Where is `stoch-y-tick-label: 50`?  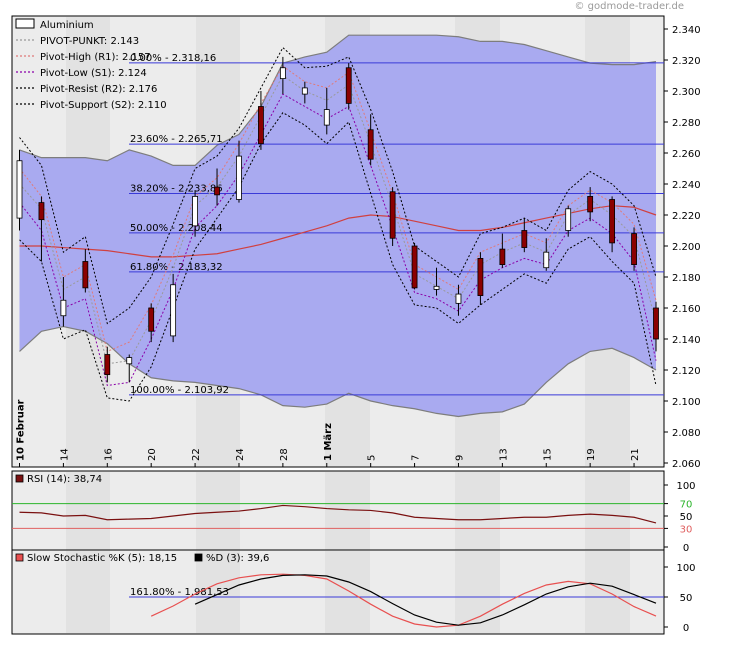 stoch-y-tick-label: 50 is located at coordinates (686, 598).